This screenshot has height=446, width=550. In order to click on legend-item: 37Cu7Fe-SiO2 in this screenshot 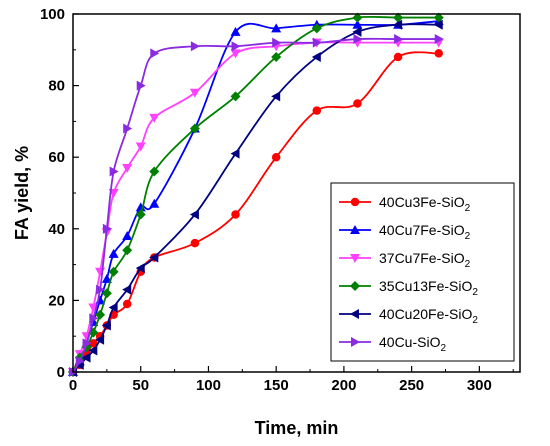, I will do `click(405, 260)`.